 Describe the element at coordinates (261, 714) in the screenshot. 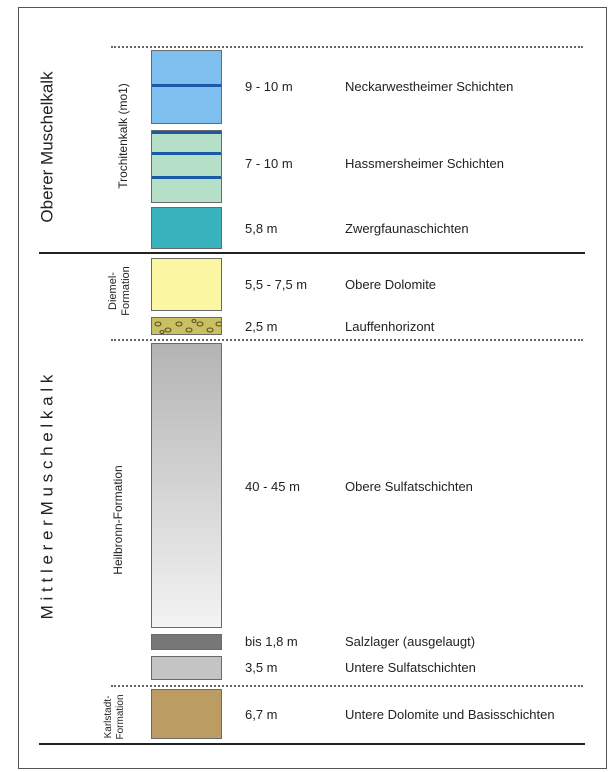

I see `layer-thickness: 6,7 m` at that location.